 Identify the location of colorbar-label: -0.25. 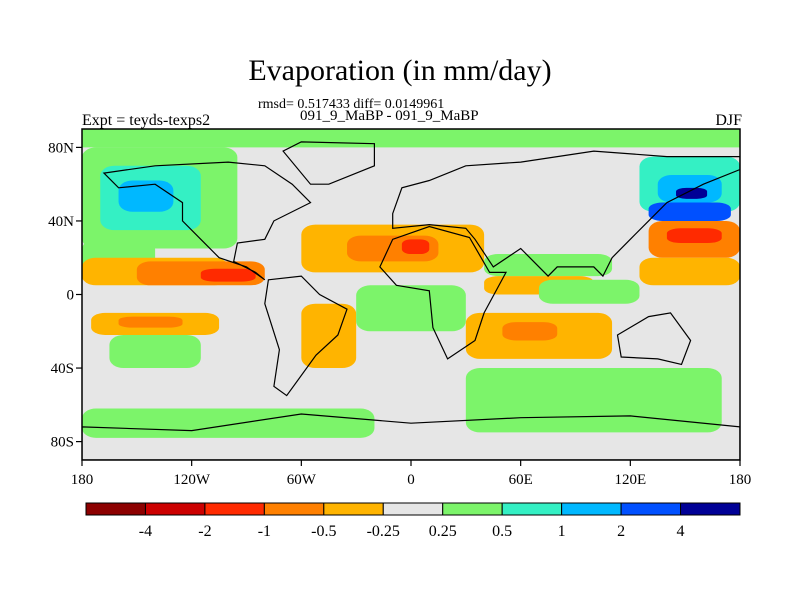
(383, 531).